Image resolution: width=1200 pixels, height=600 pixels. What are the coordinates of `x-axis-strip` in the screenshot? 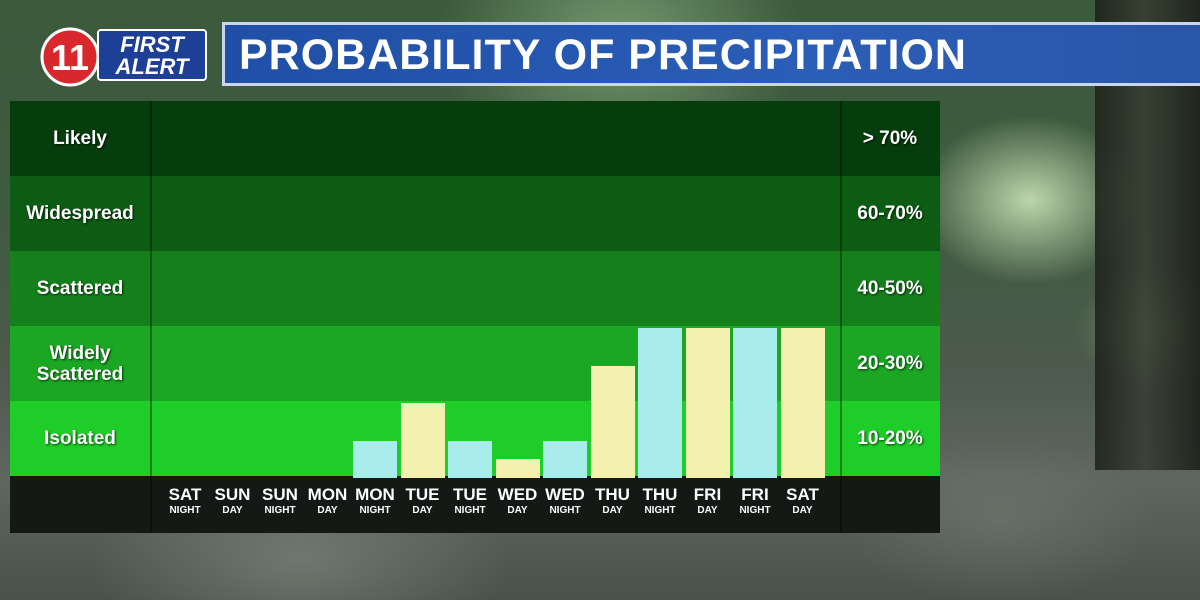 It's located at (475, 505).